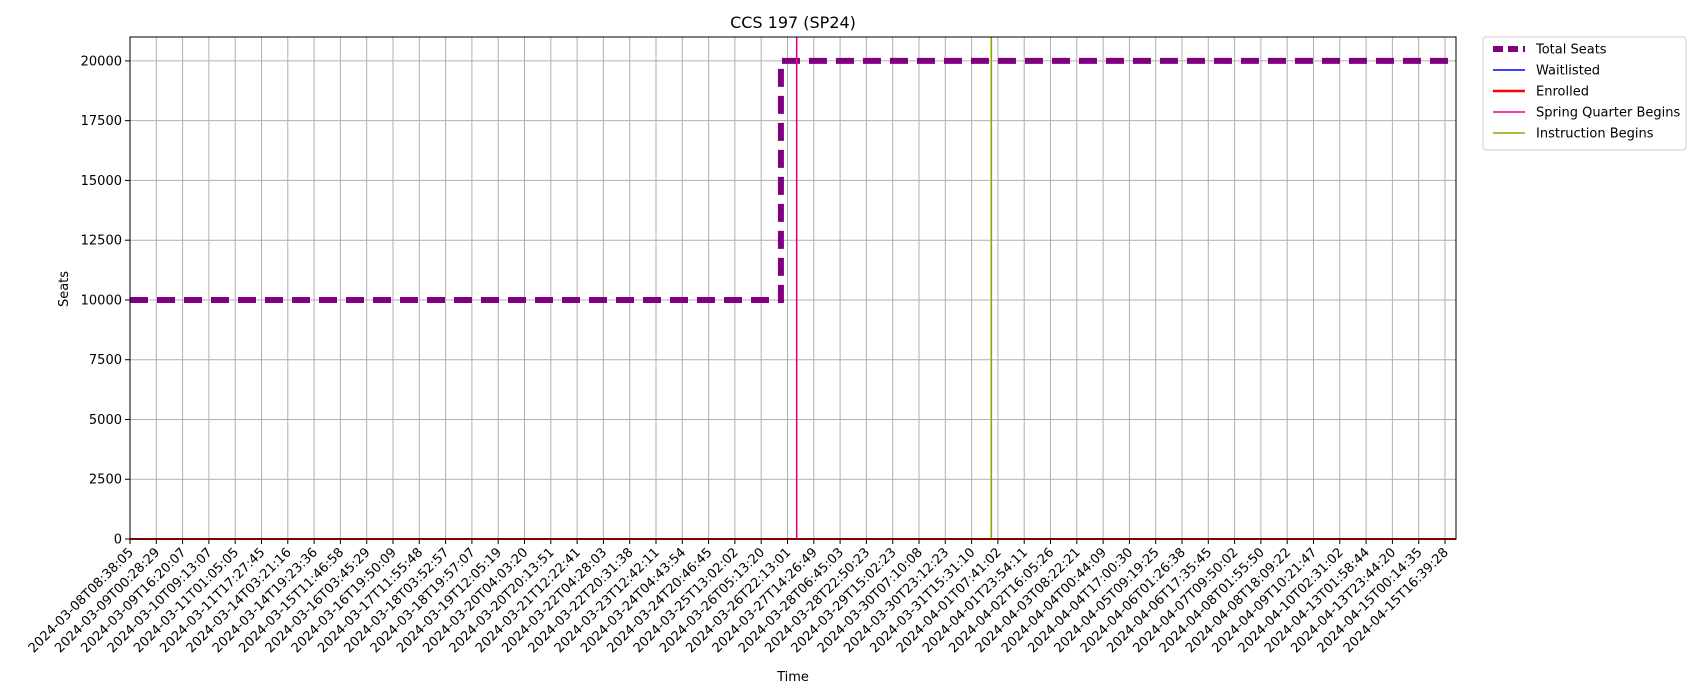 The height and width of the screenshot is (700, 1700). I want to click on legend-label: Waitlisted, so click(1568, 71).